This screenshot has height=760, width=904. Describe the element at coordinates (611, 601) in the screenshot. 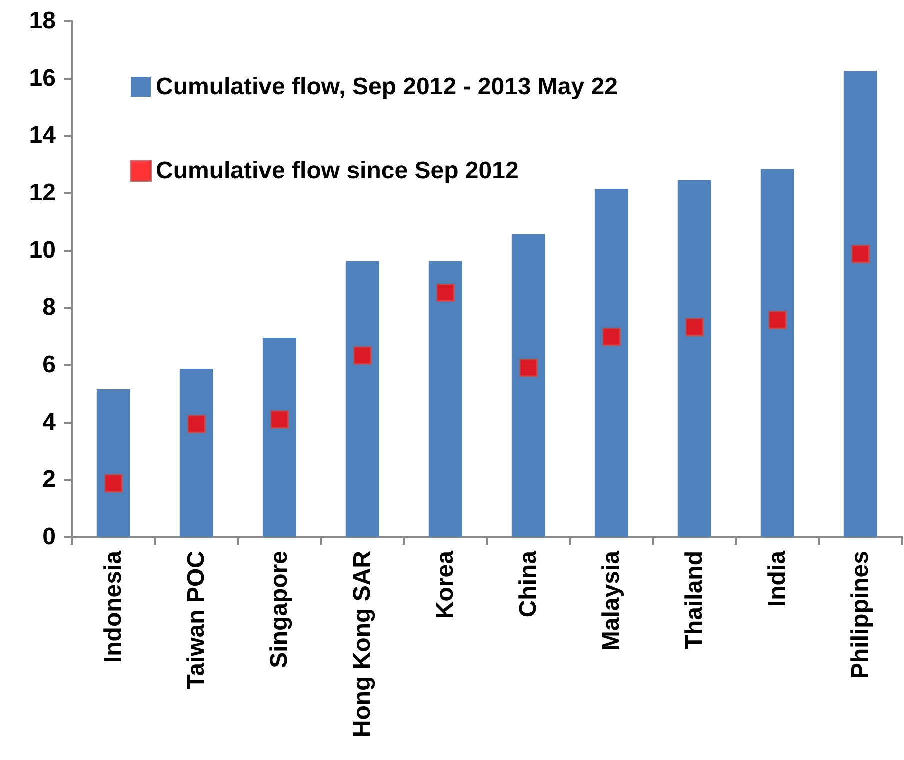

I see `x-tick-label: Malaysia` at that location.